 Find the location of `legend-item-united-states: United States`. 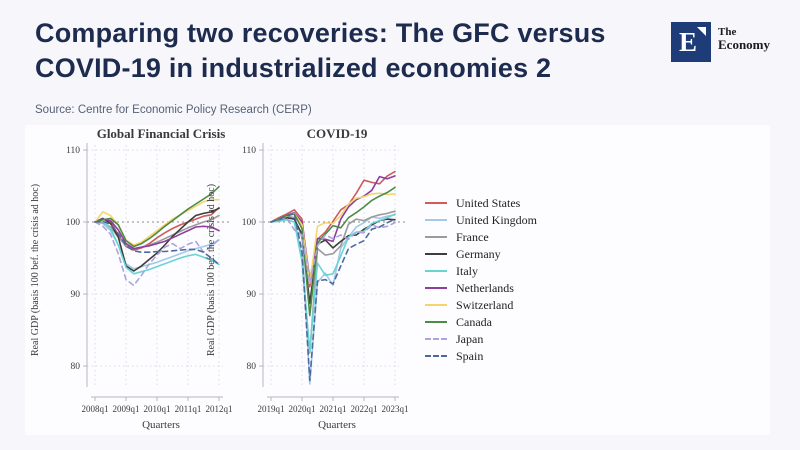

legend-item-united-states: United States is located at coordinates (481, 203).